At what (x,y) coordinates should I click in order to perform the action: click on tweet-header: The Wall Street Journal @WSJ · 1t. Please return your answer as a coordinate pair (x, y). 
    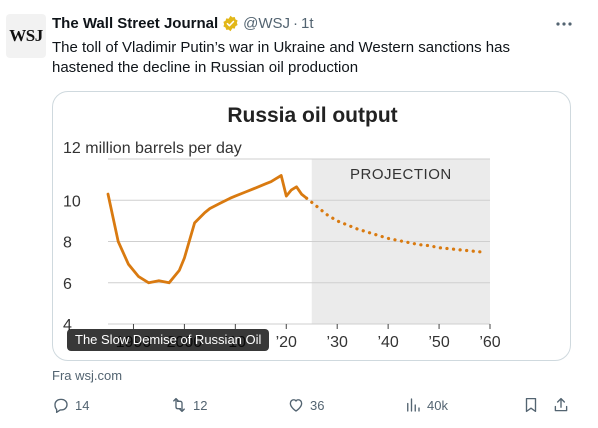
    Looking at the image, I should click on (183, 23).